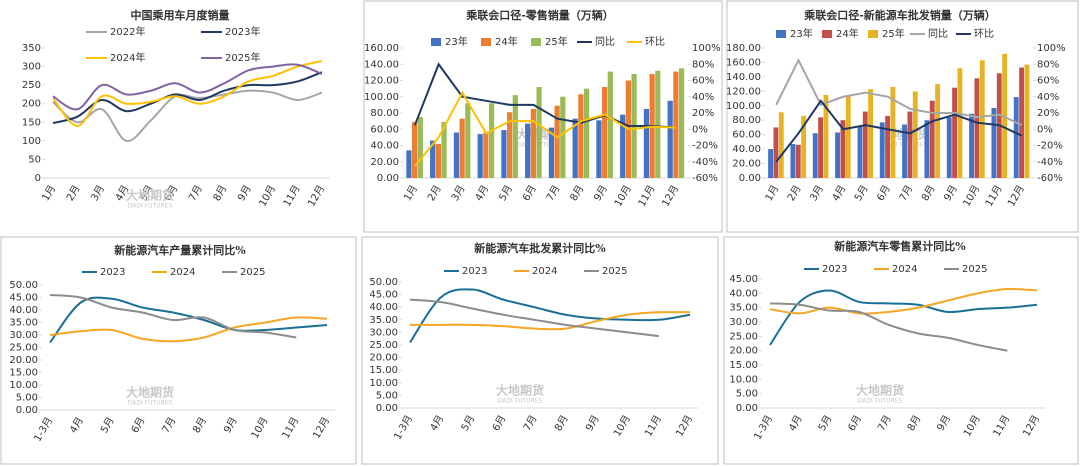 This screenshot has height=466, width=1080. Describe the element at coordinates (900, 246) in the screenshot. I see `chart-title: 新能源汽车零售累计同比%` at that location.